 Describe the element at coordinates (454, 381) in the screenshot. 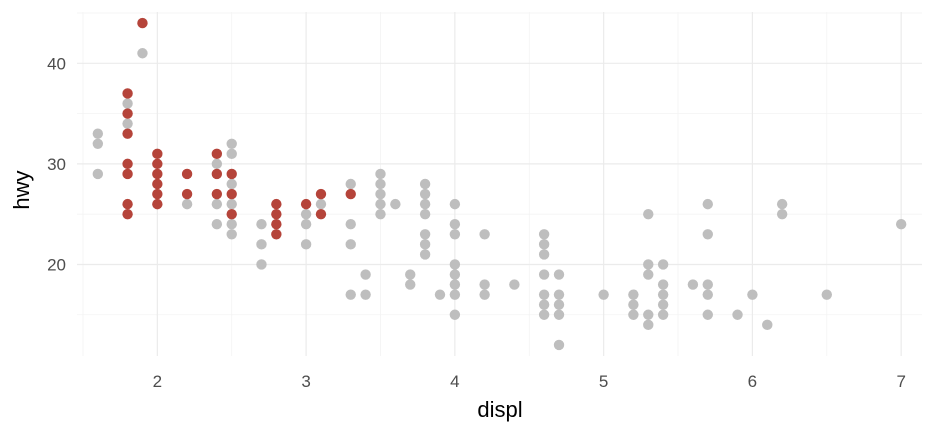

I see `x-tick-label: 4` at that location.